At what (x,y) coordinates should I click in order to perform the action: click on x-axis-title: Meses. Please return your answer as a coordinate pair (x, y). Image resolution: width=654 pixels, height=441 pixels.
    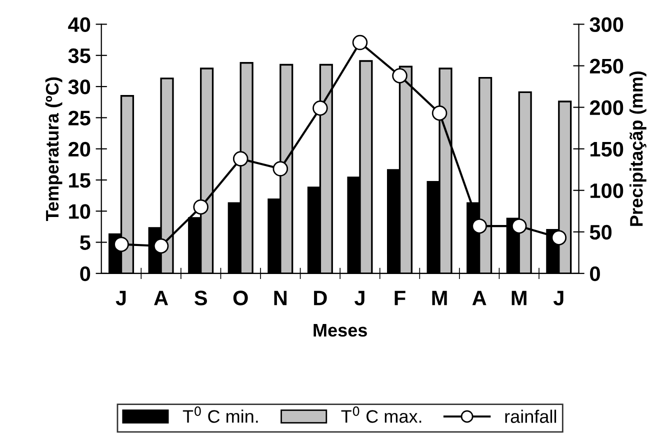
    Looking at the image, I should click on (340, 330).